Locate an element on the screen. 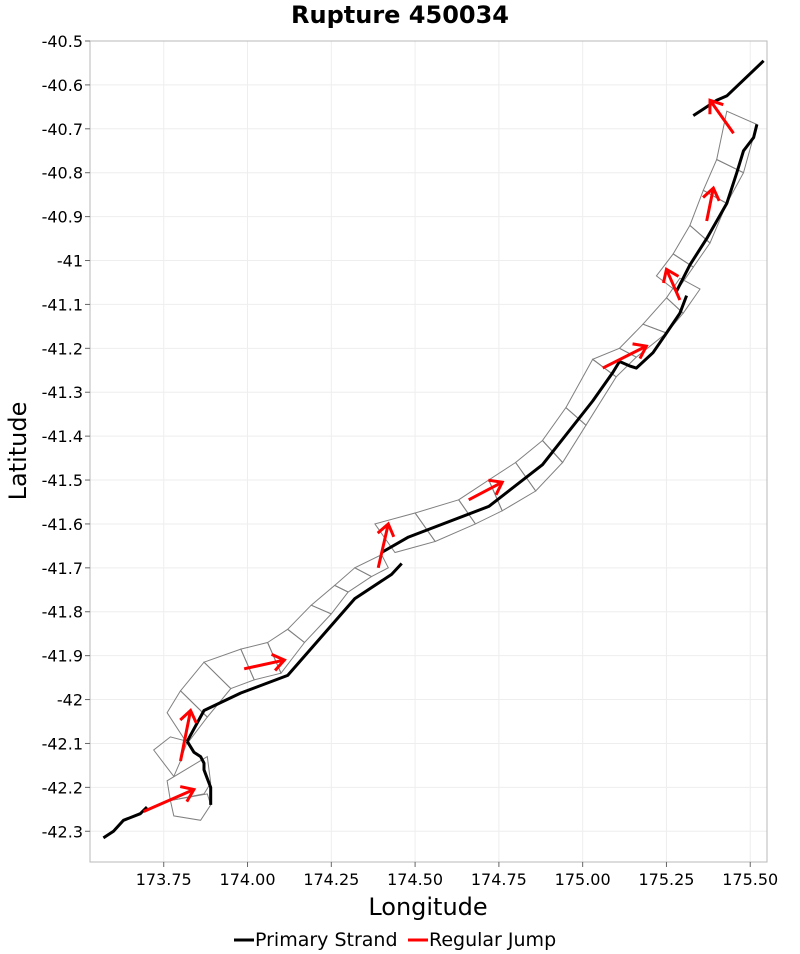 This screenshot has height=954, width=800. y-tick-label: -40.7 is located at coordinates (62, 129).